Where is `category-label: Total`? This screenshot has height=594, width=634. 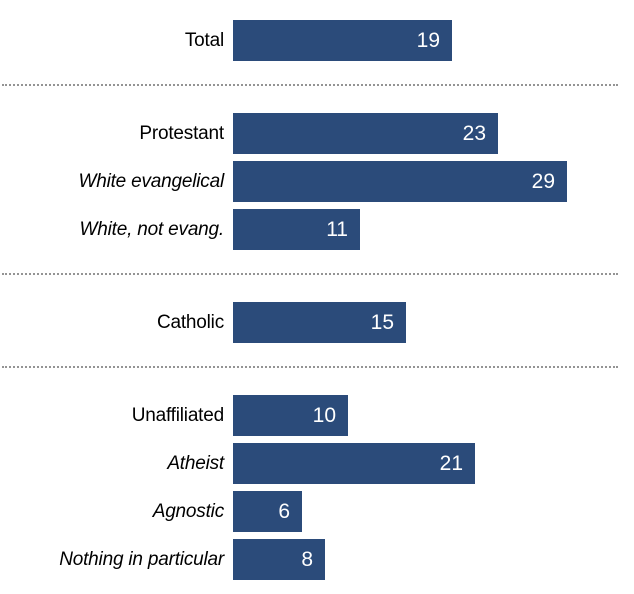
category-label: Total is located at coordinates (204, 40).